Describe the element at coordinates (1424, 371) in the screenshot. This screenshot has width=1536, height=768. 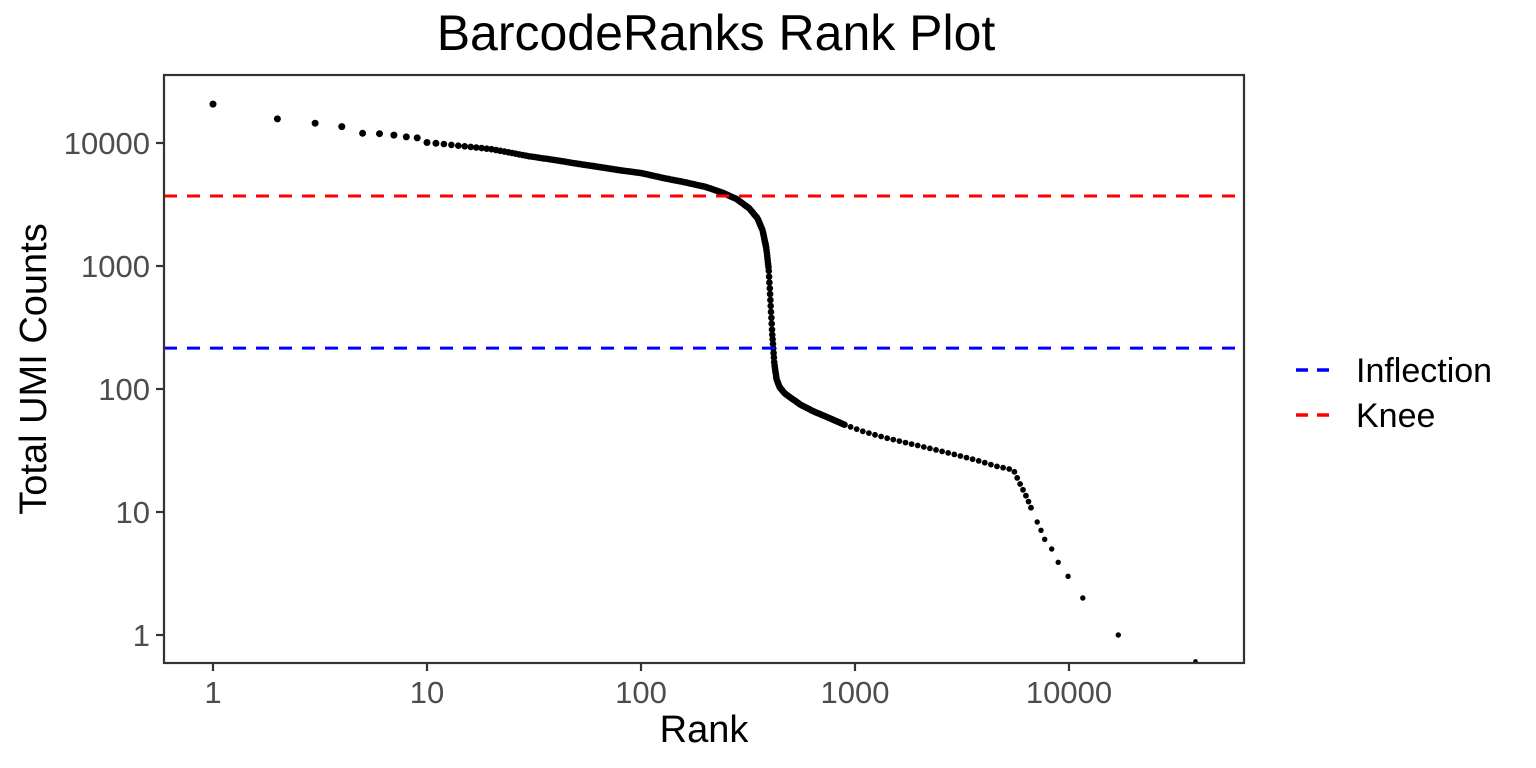
I see `legend-label-inflection: Inflection` at that location.